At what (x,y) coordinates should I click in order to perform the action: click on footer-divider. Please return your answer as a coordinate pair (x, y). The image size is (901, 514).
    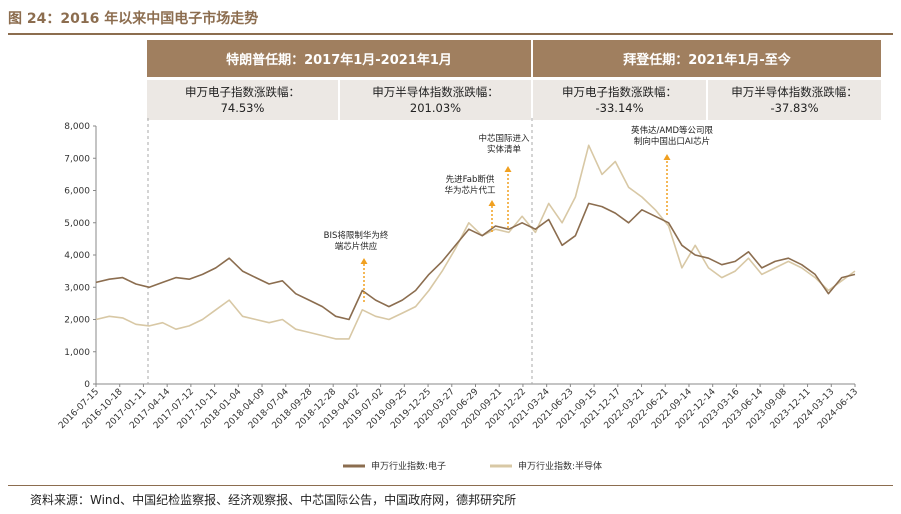
    Looking at the image, I should click on (450, 485).